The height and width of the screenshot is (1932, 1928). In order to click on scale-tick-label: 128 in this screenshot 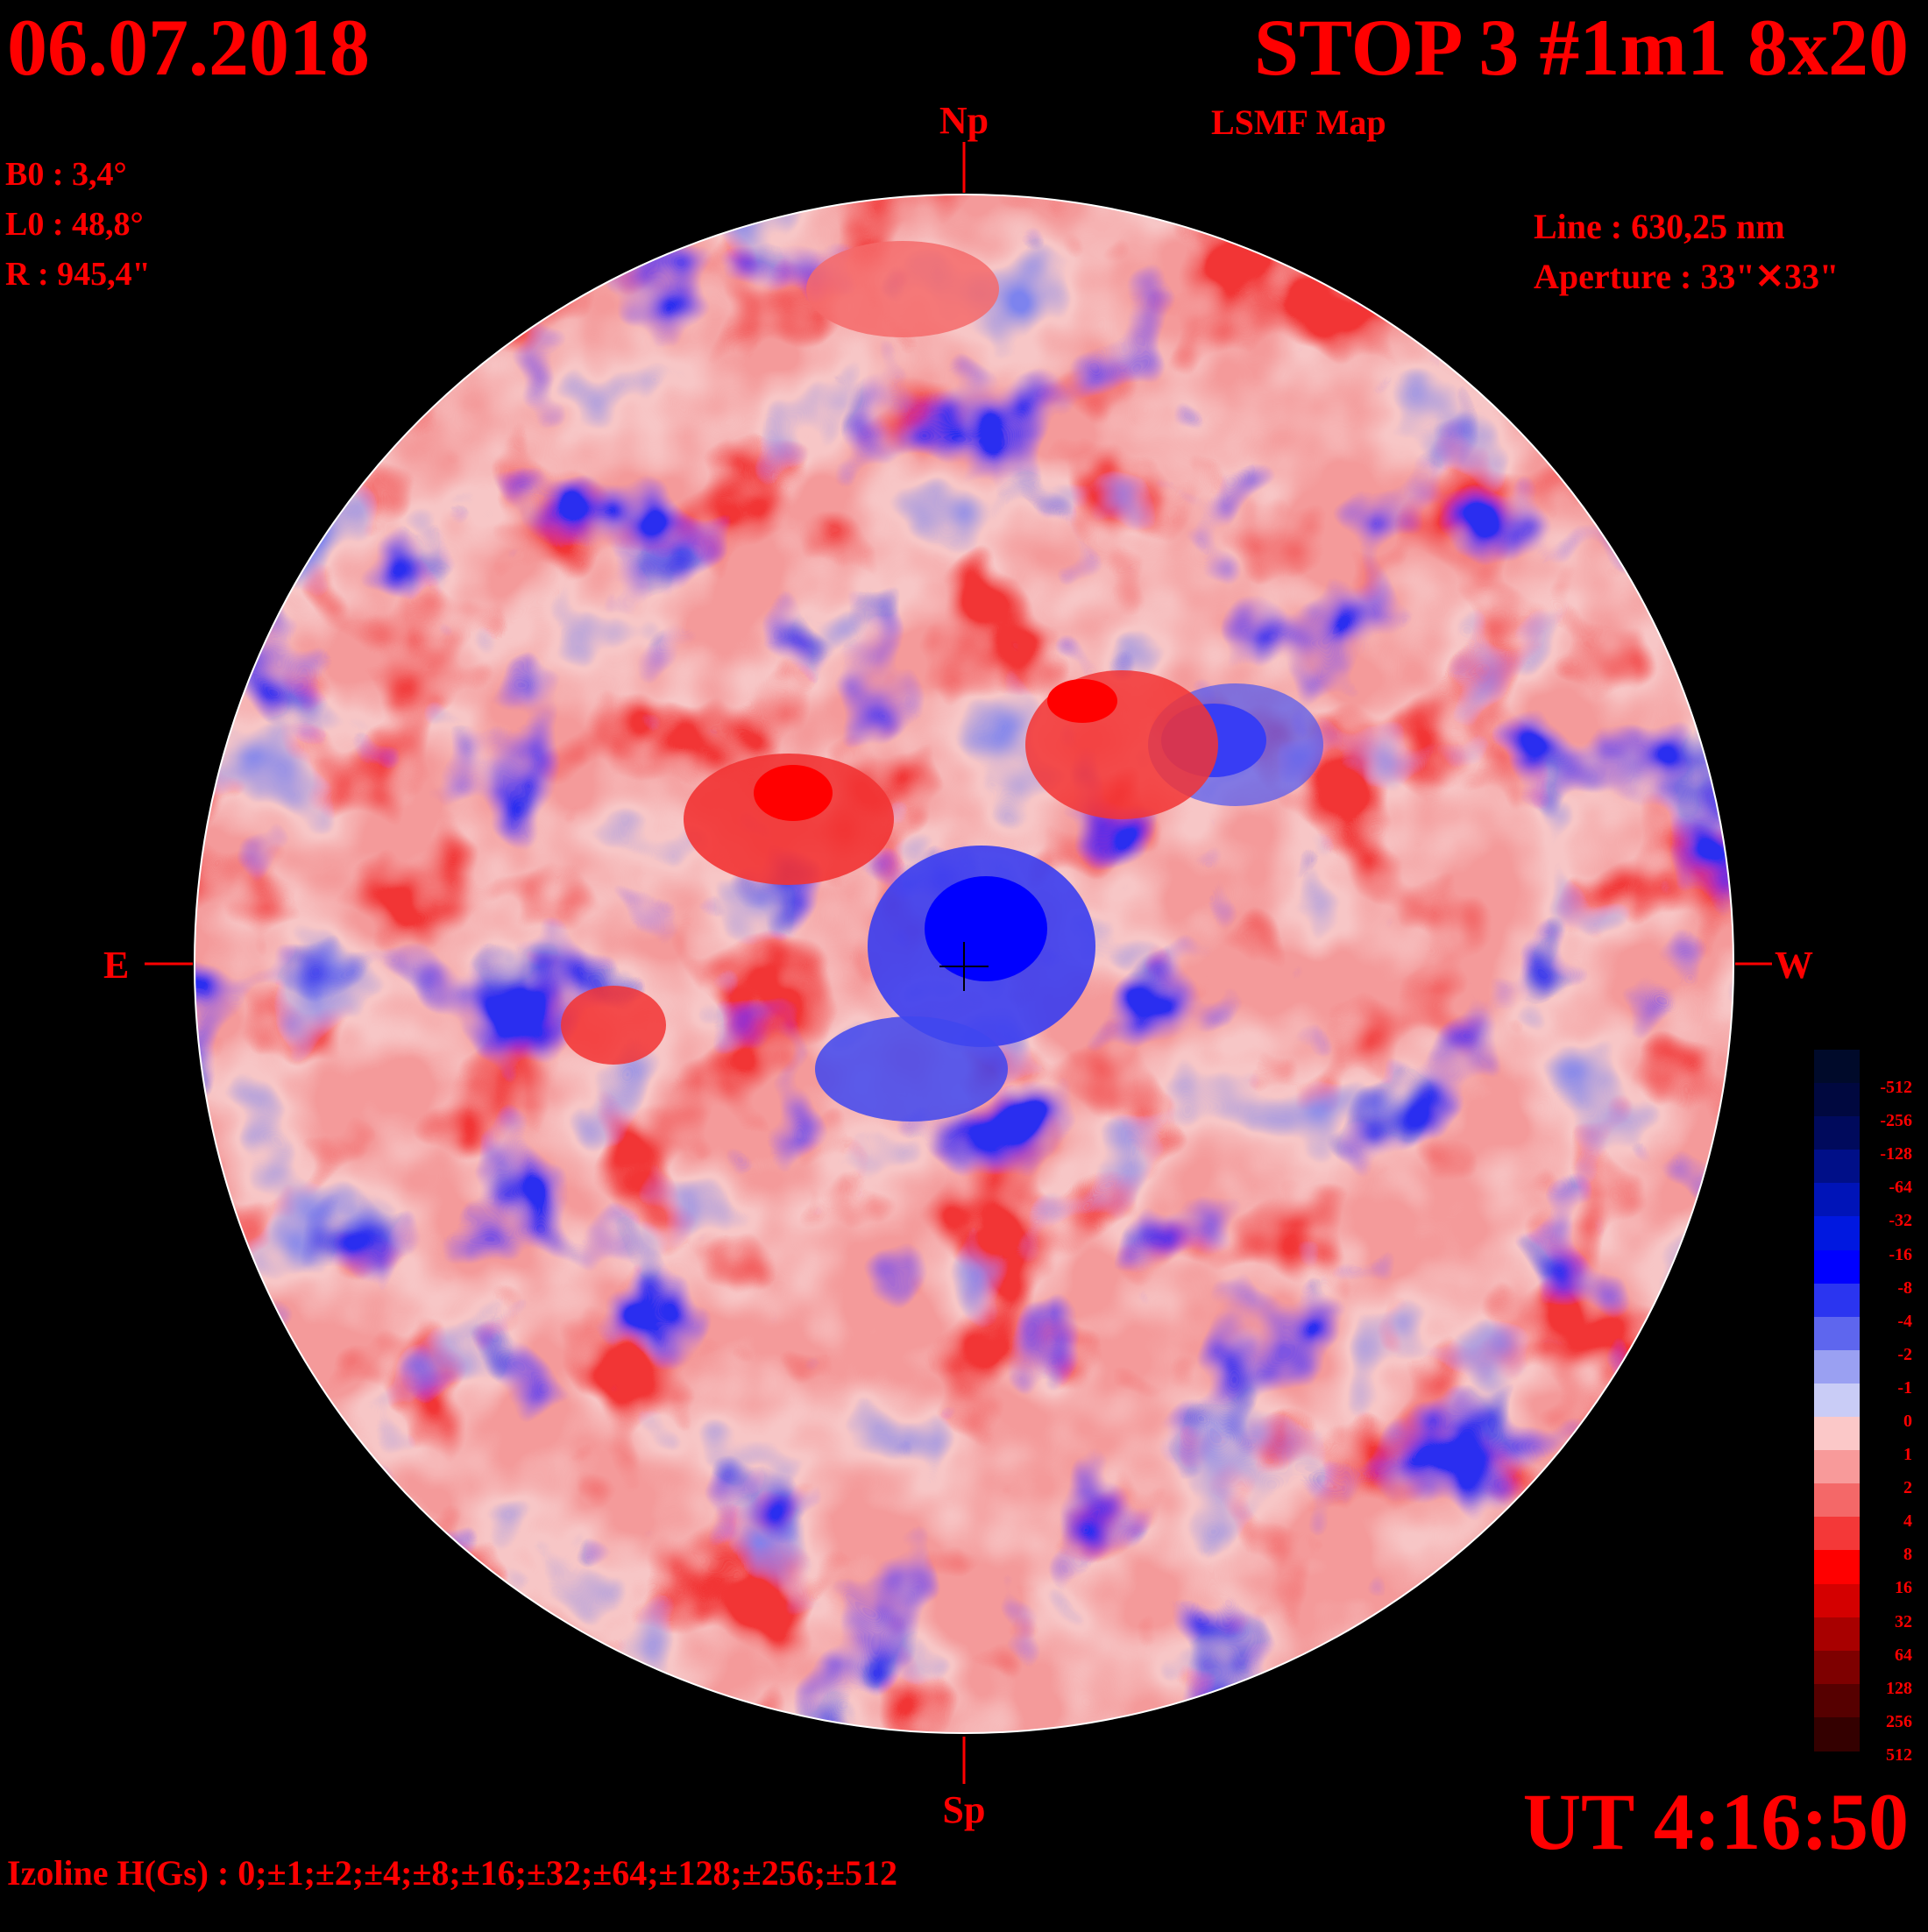, I will do `click(1899, 1688)`.